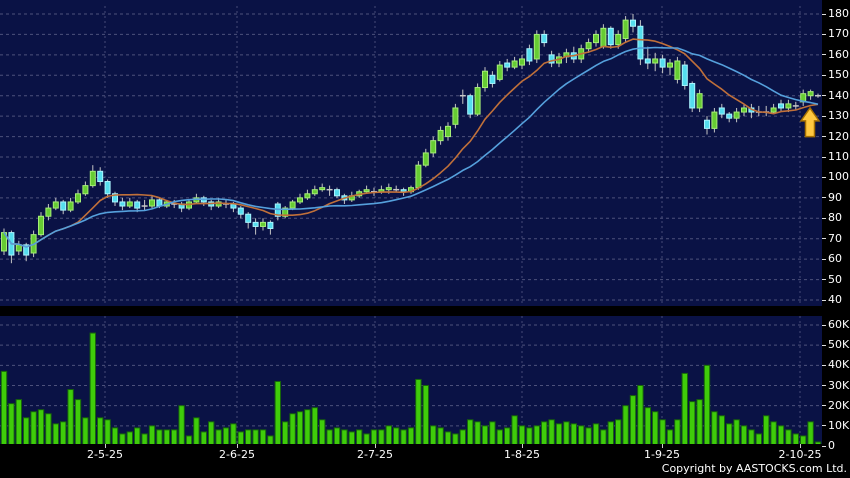 The width and height of the screenshot is (850, 478). I want to click on volume-axis-label: 40K, so click(835, 364).